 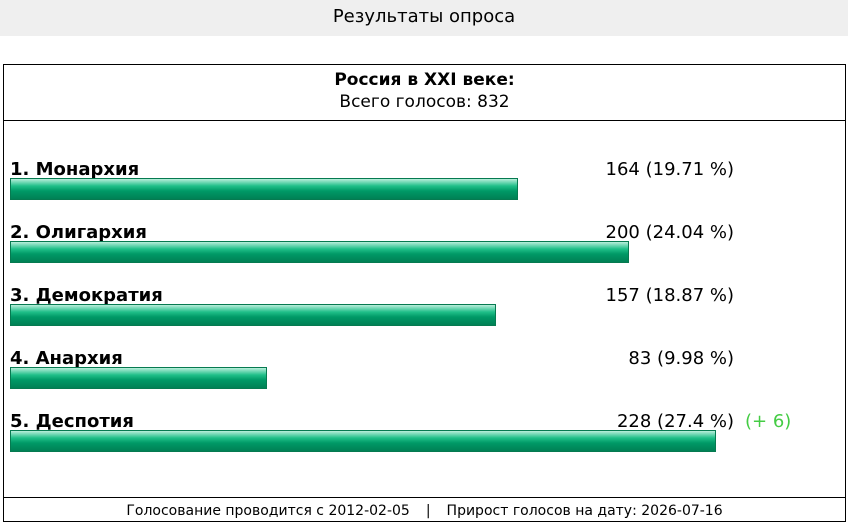 I want to click on option-row: 2. Олигархия 200 (24.04 %), so click(x=425, y=252).